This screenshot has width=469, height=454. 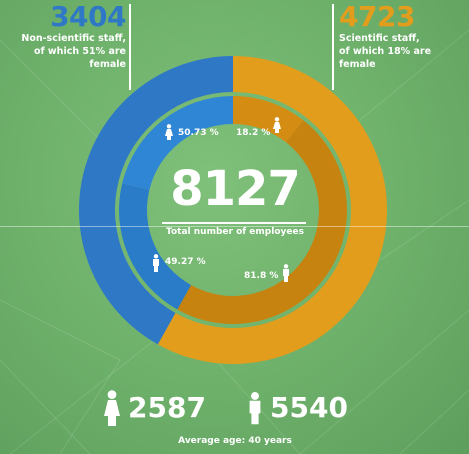 What do you see at coordinates (198, 133) in the screenshot?
I see `non-scientific-female-percent: 50.73 %` at bounding box center [198, 133].